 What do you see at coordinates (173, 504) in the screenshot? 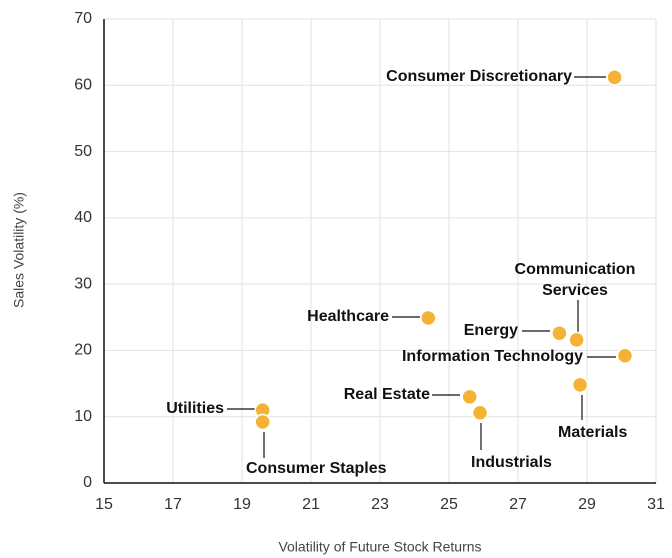
I see `x-tick-label: 17` at bounding box center [173, 504].